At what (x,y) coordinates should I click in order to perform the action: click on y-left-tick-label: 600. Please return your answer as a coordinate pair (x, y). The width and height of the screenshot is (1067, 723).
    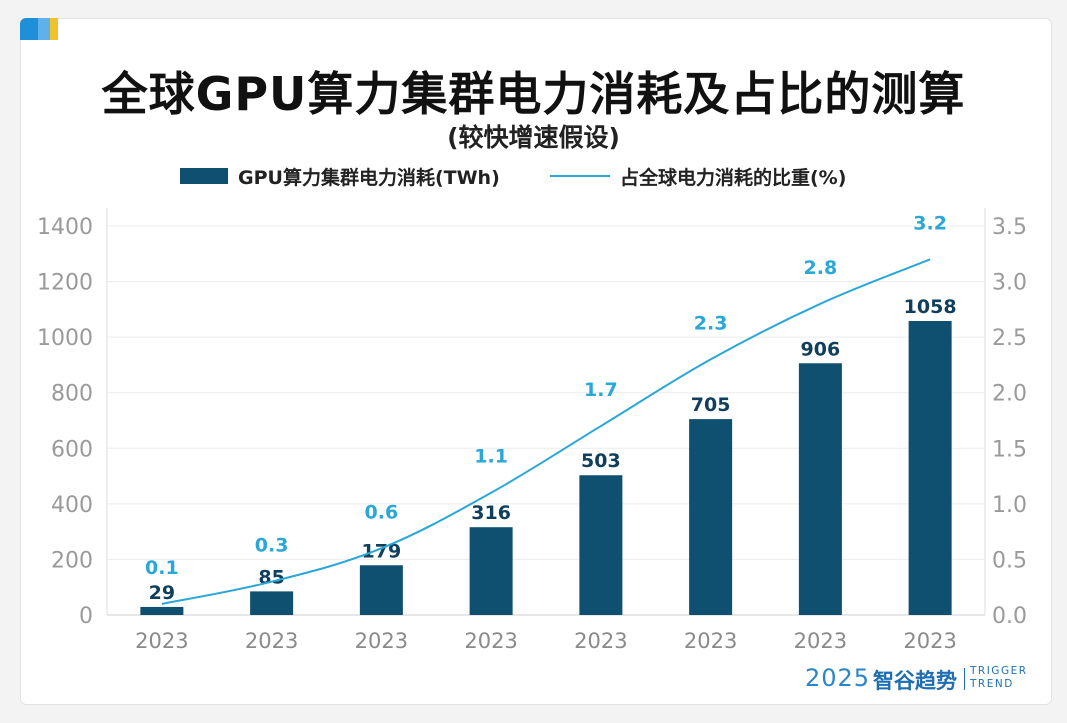
    Looking at the image, I should click on (72, 449).